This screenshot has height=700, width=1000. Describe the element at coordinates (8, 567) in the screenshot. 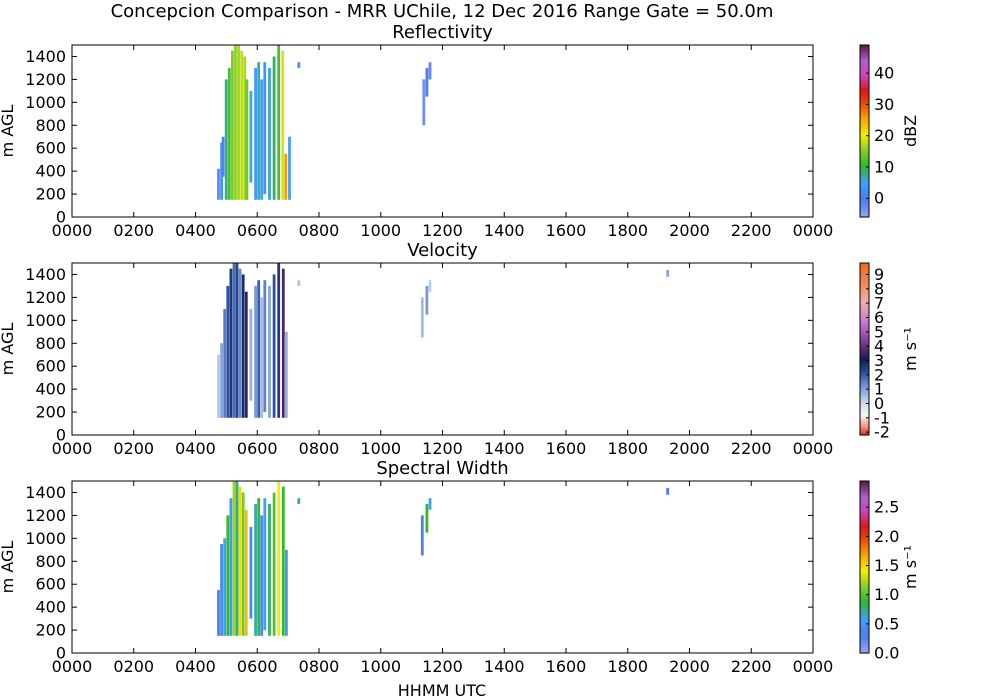

I see `y-axis-label: m AGL` at that location.